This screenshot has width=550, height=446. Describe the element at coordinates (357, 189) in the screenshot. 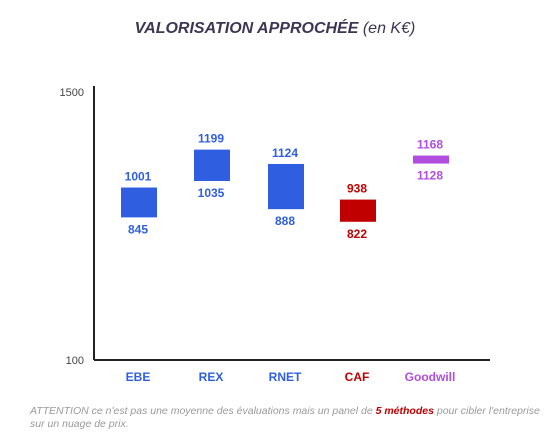

I see `data-label-high: 938` at that location.